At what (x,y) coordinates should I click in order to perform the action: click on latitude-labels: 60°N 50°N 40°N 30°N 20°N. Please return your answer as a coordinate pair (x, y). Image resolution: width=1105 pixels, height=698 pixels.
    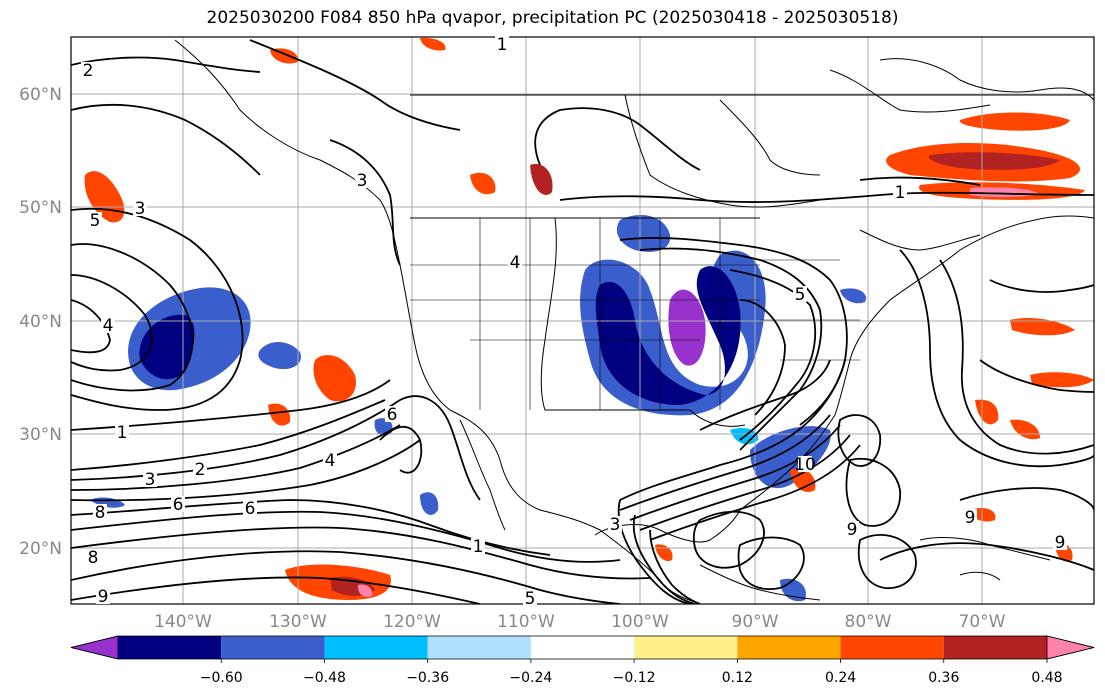
    Looking at the image, I should click on (40, 322).